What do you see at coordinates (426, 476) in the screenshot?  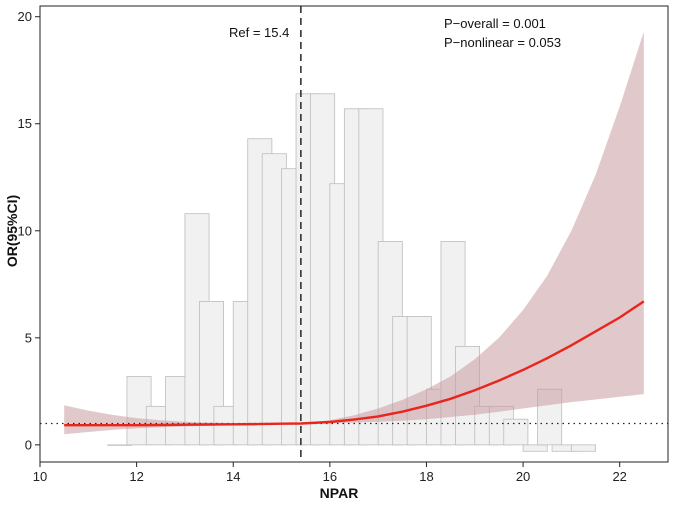 I see `x-tick-label: 18` at bounding box center [426, 476].